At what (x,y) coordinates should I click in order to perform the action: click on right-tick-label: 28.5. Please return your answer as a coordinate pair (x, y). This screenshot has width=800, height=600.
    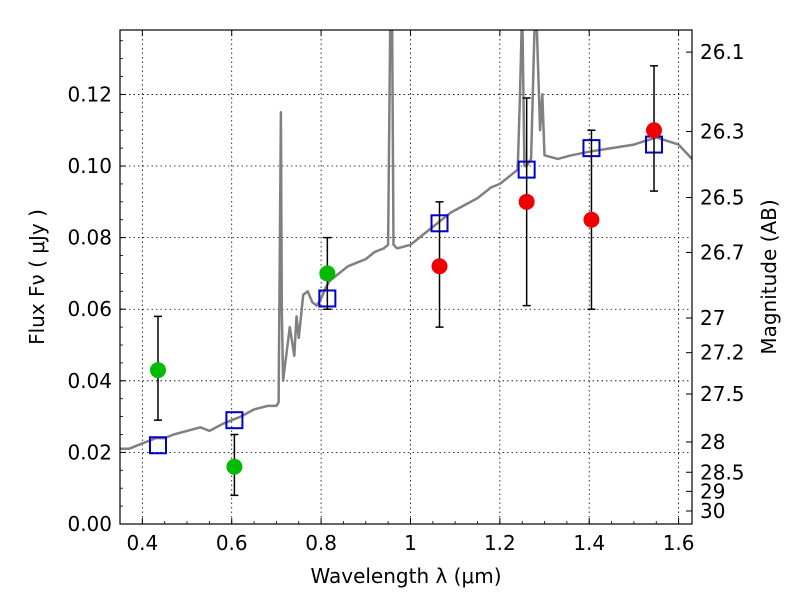
    Looking at the image, I should click on (722, 472).